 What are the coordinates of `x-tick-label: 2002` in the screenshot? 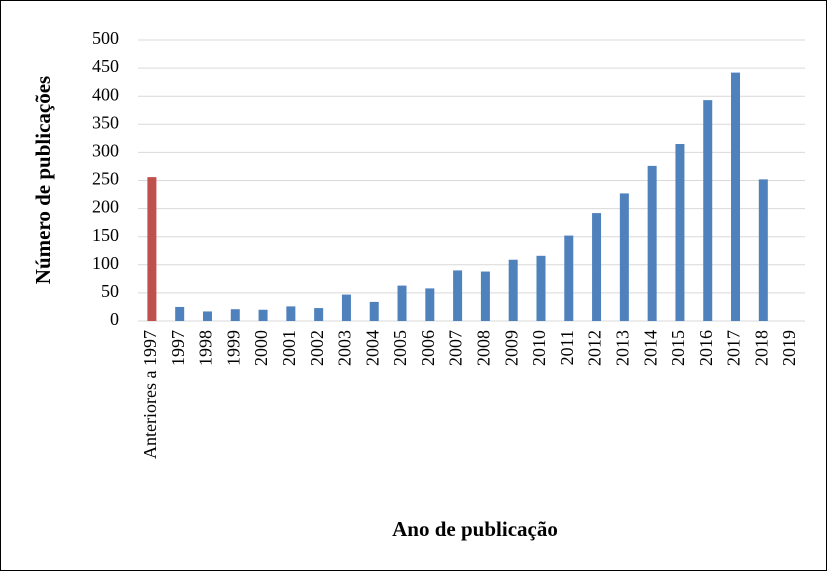 It's located at (317, 348).